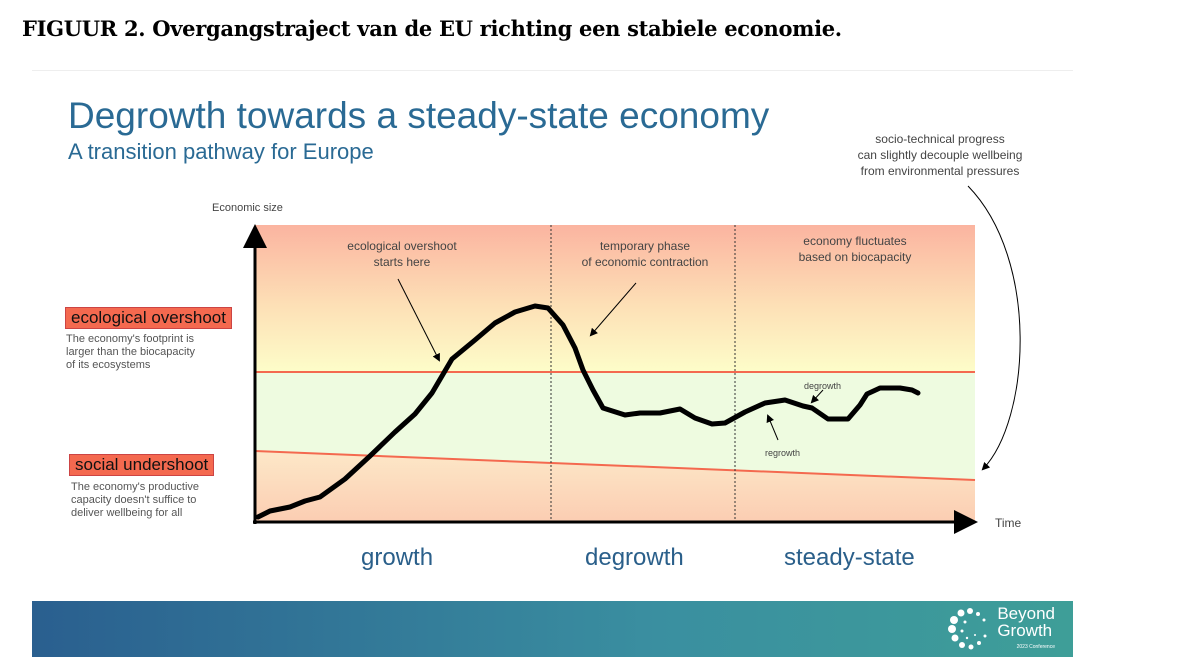 Image resolution: width=1188 pixels, height=669 pixels. What do you see at coordinates (419, 115) in the screenshot?
I see `slide-title: Degrowth towards a steady-state economy` at bounding box center [419, 115].